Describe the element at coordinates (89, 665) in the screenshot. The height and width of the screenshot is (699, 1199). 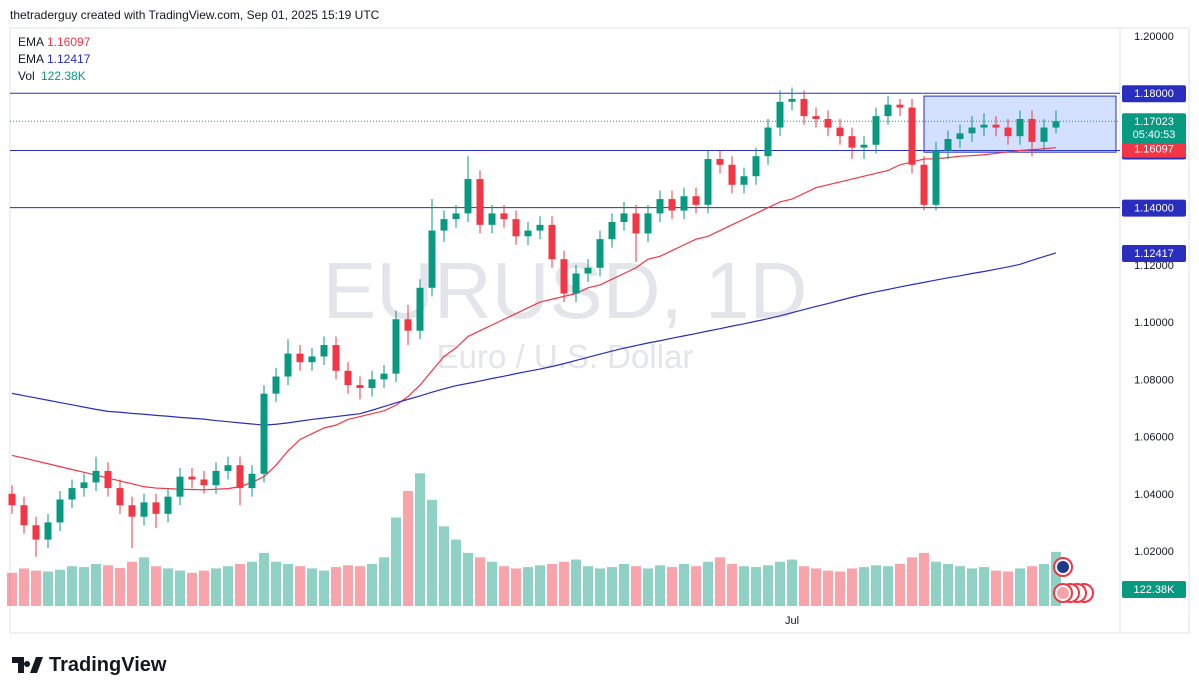
I see `logo: TradingView` at that location.